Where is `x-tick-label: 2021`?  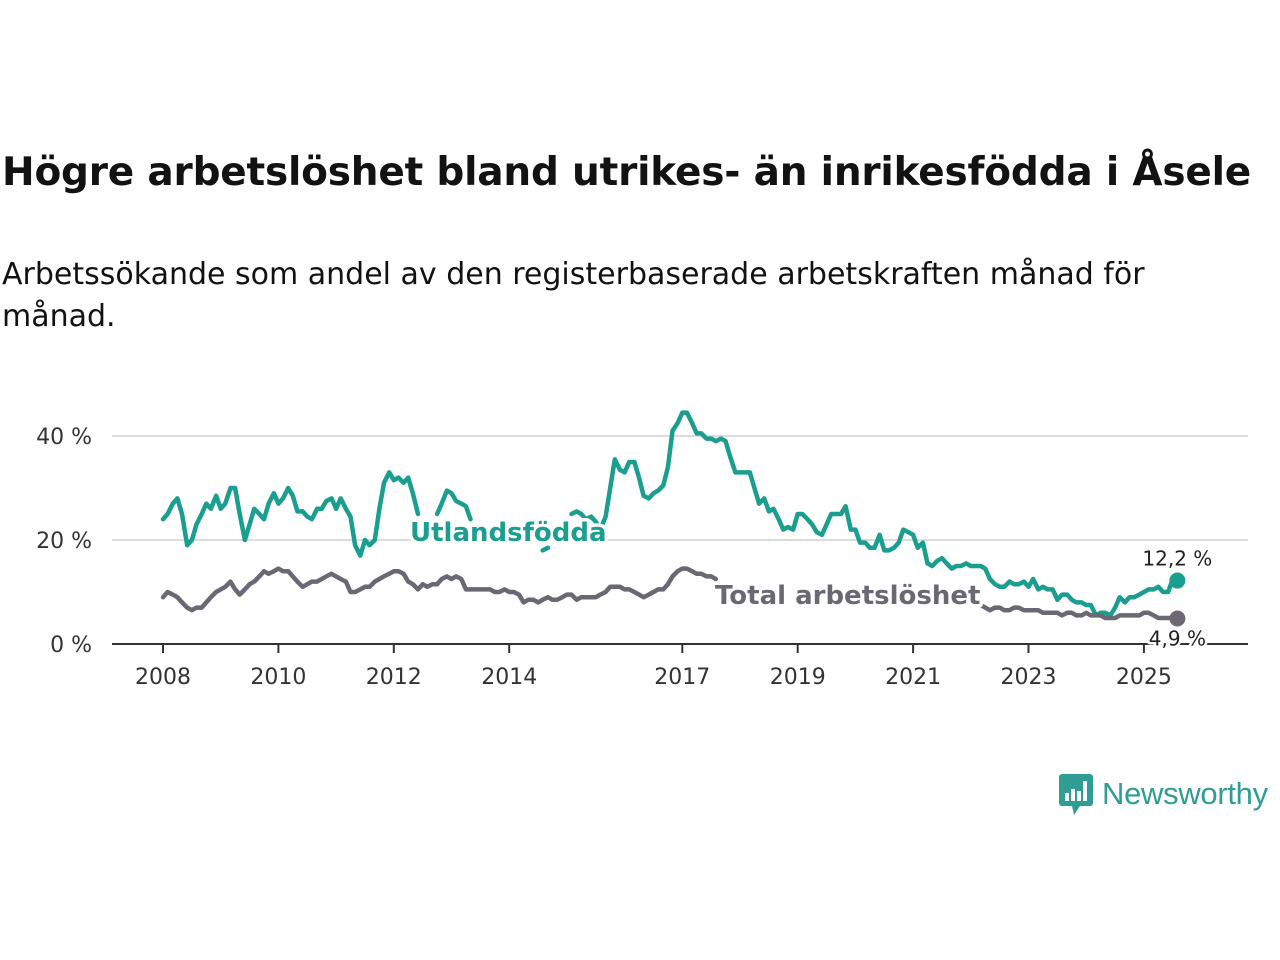
x-tick-label: 2021 is located at coordinates (913, 677).